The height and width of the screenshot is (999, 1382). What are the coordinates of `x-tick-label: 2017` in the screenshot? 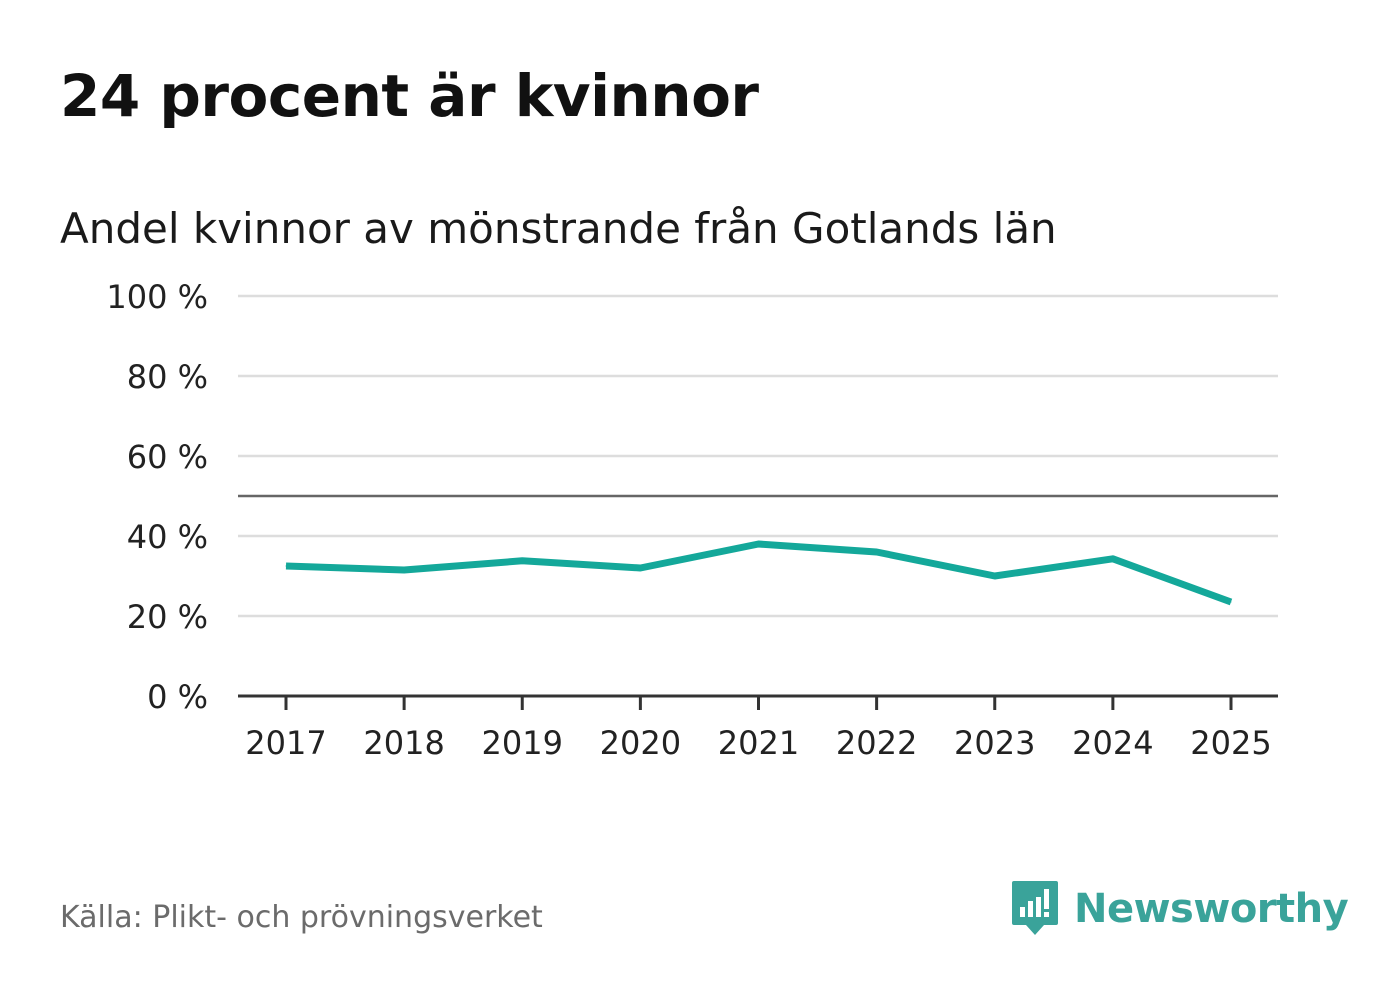 It's located at (285, 743).